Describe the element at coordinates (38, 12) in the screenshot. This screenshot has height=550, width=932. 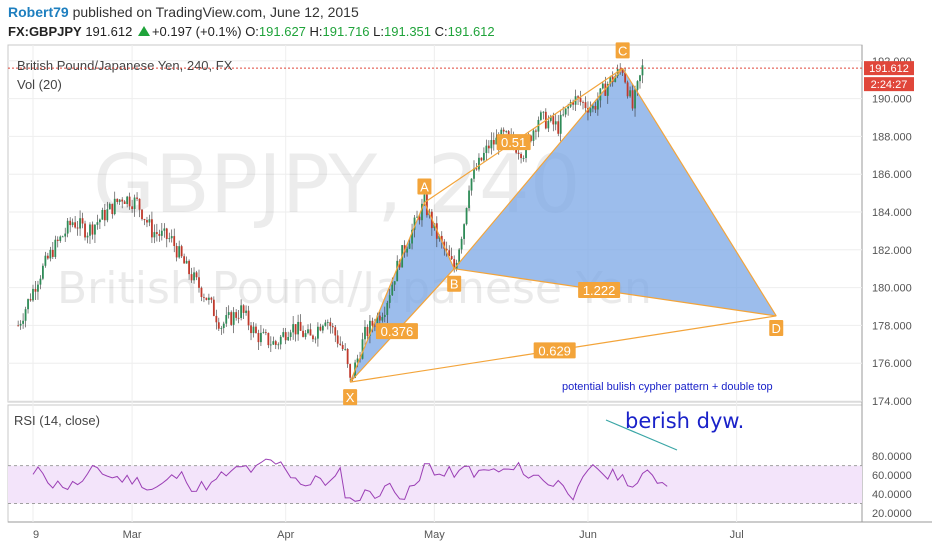
I see `author-link: Robert79` at that location.